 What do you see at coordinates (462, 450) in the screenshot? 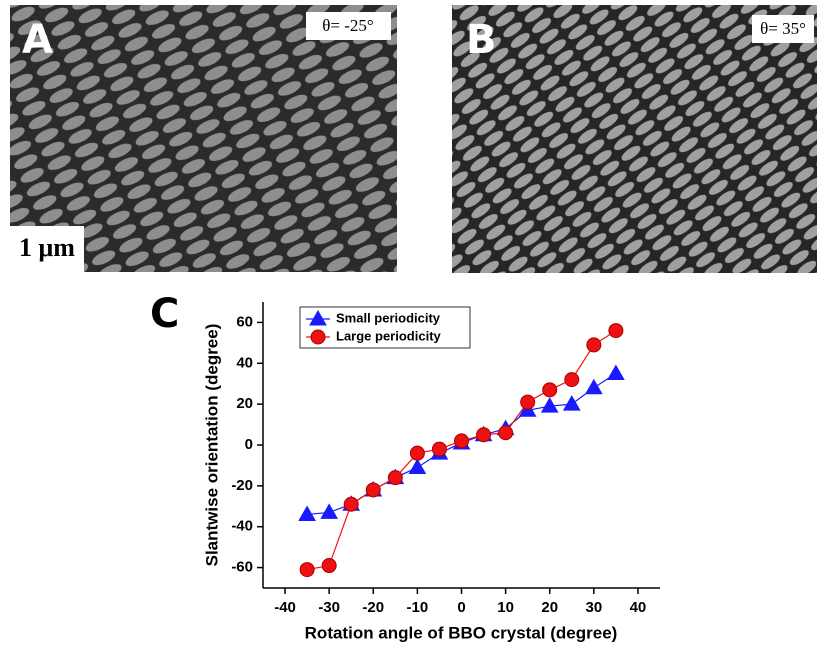
I see `series-line` at bounding box center [462, 450].